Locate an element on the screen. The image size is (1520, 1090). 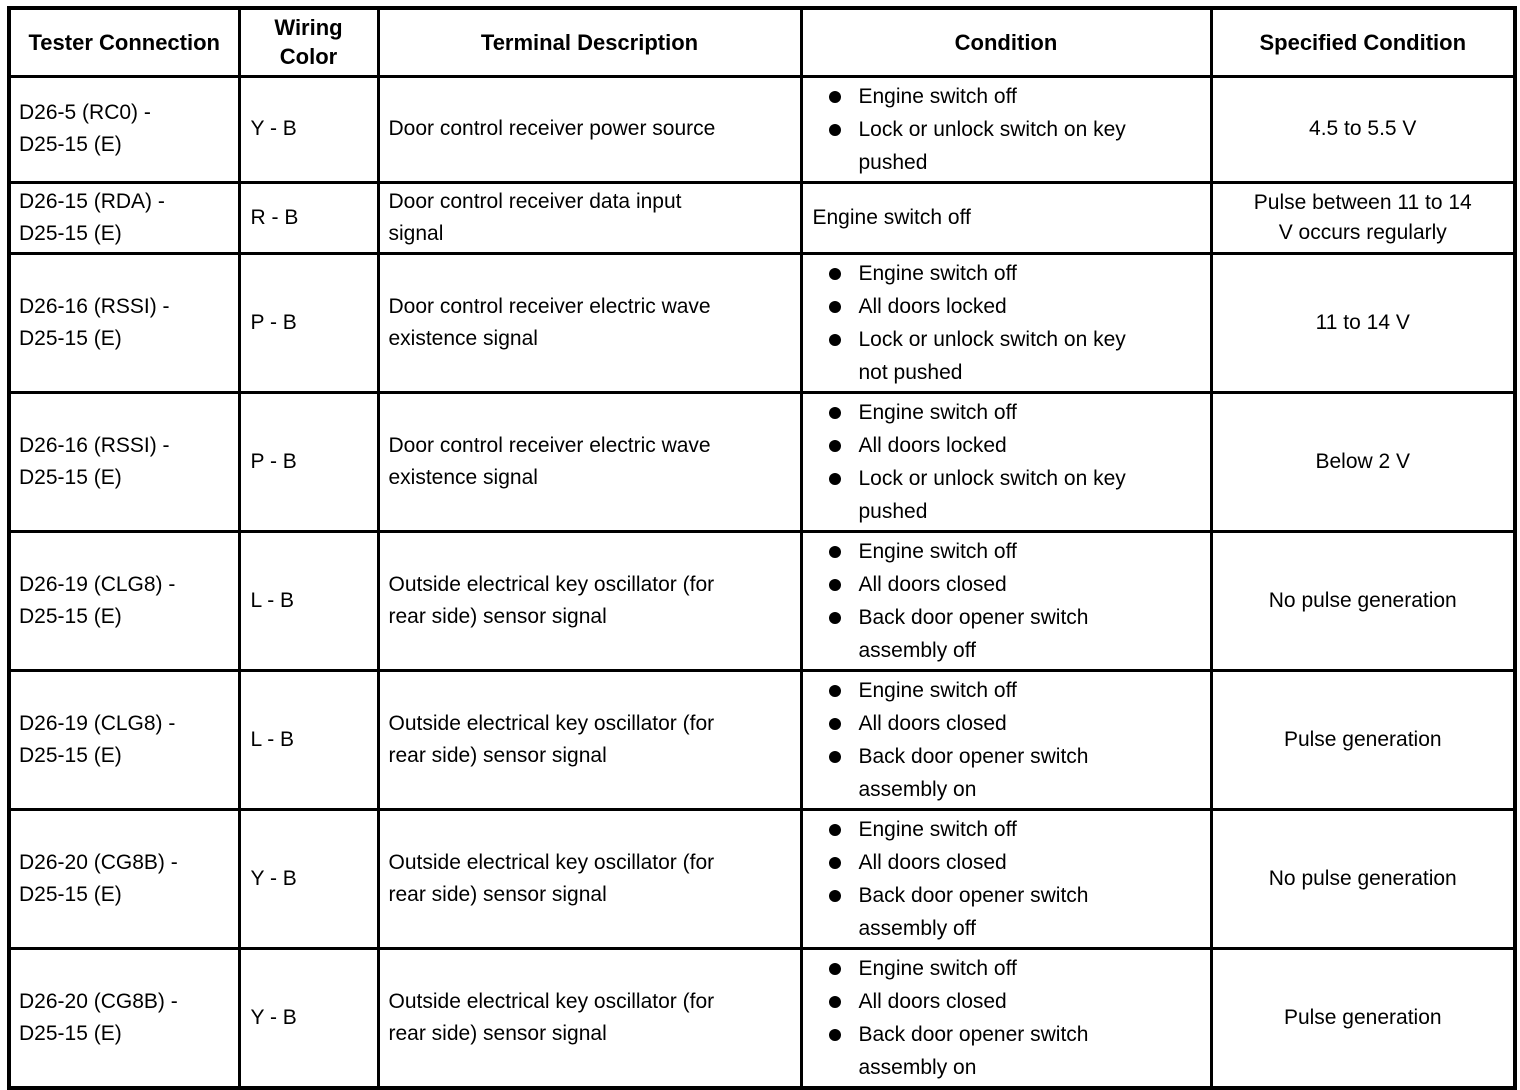
specified-condition-cell: No pulse generation is located at coordinates (1363, 878).